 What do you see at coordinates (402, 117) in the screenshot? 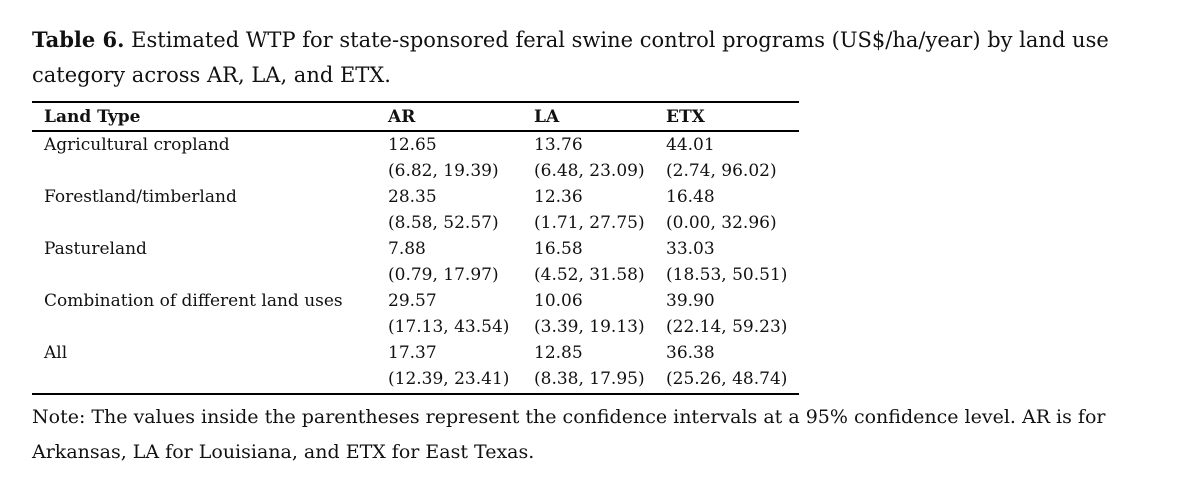
I see `column-header: AR` at bounding box center [402, 117].